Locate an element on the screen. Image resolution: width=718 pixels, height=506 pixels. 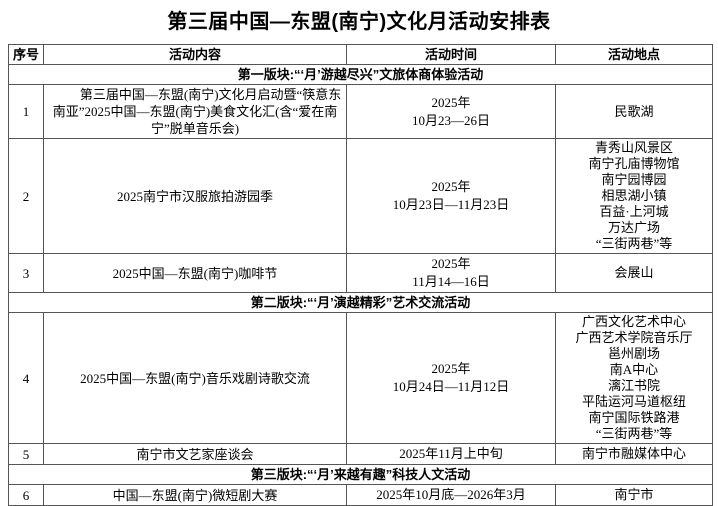
section-label: 第三版块:“‘月’来越有趣”科技人文活动 is located at coordinates (360, 474).